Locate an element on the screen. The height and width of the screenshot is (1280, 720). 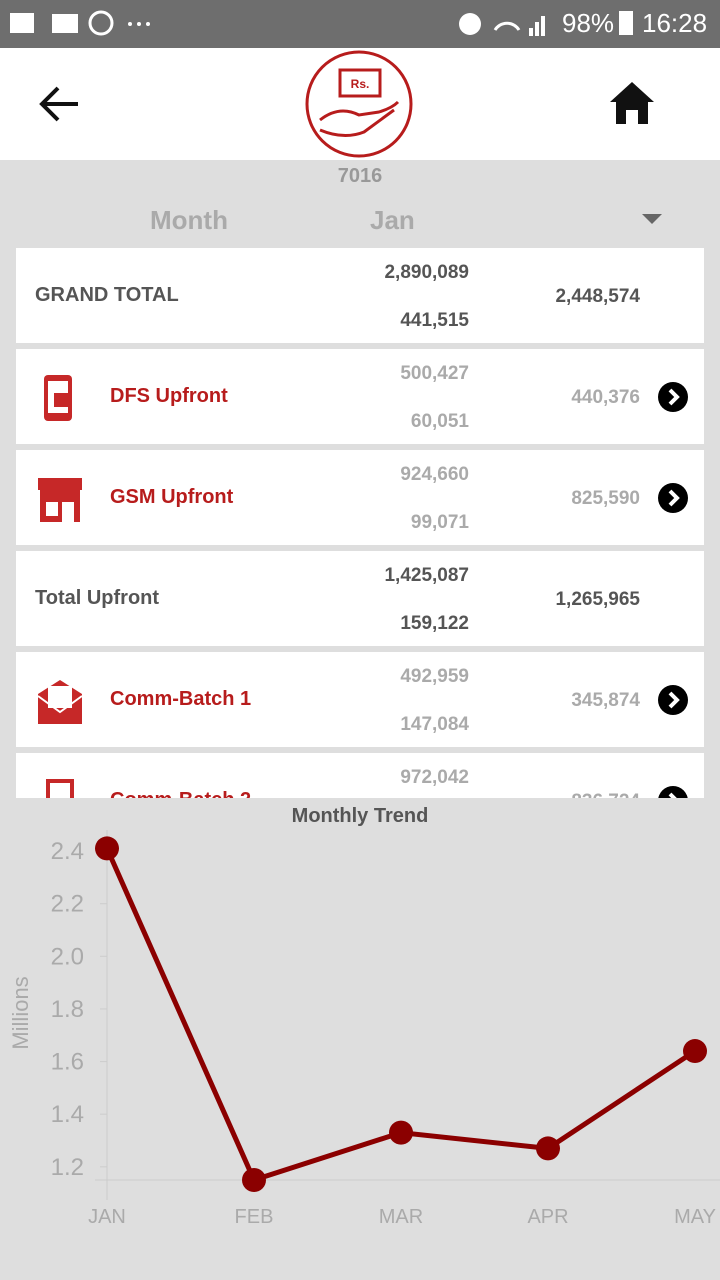
row-name: DFS Upfront is located at coordinates (169, 396).